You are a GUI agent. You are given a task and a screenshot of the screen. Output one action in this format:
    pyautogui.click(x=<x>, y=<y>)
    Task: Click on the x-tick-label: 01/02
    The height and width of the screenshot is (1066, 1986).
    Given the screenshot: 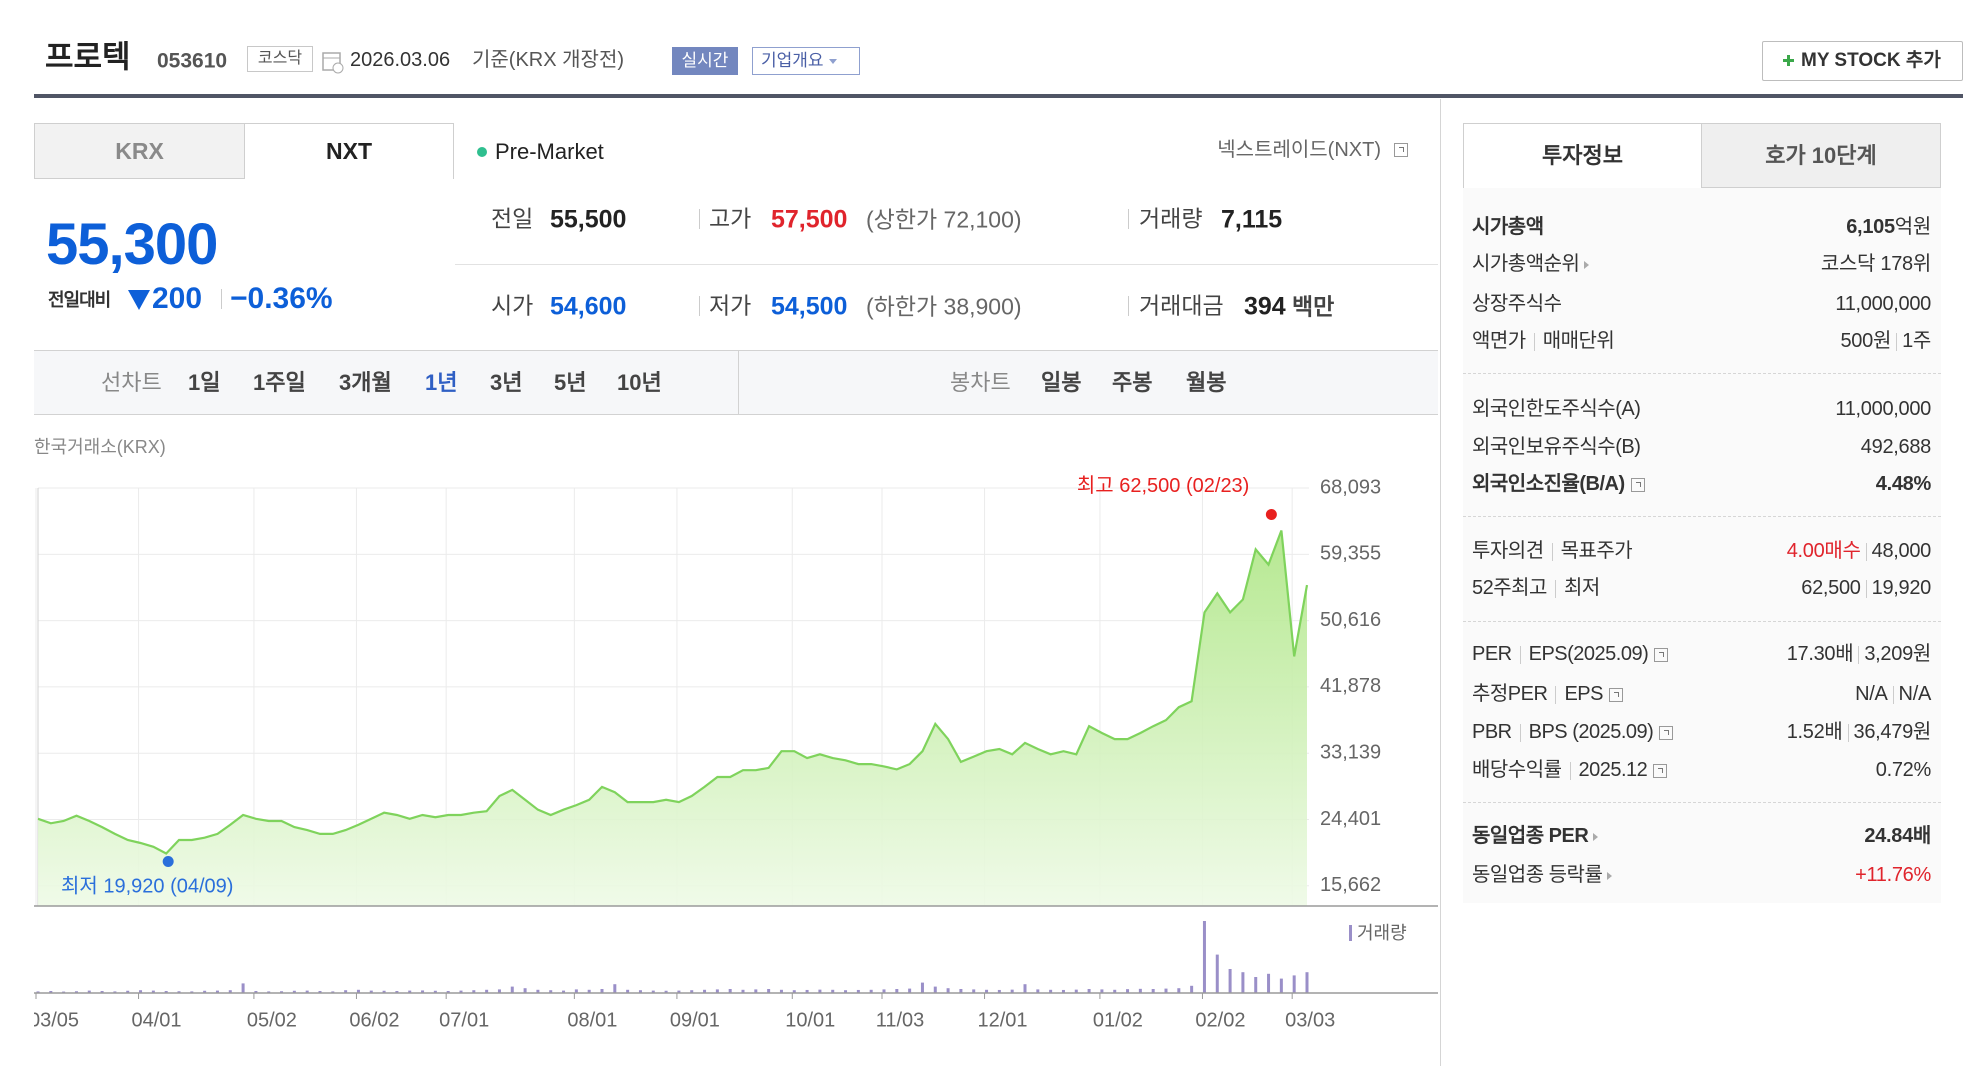 What is the action you would take?
    pyautogui.click(x=1118, y=1020)
    